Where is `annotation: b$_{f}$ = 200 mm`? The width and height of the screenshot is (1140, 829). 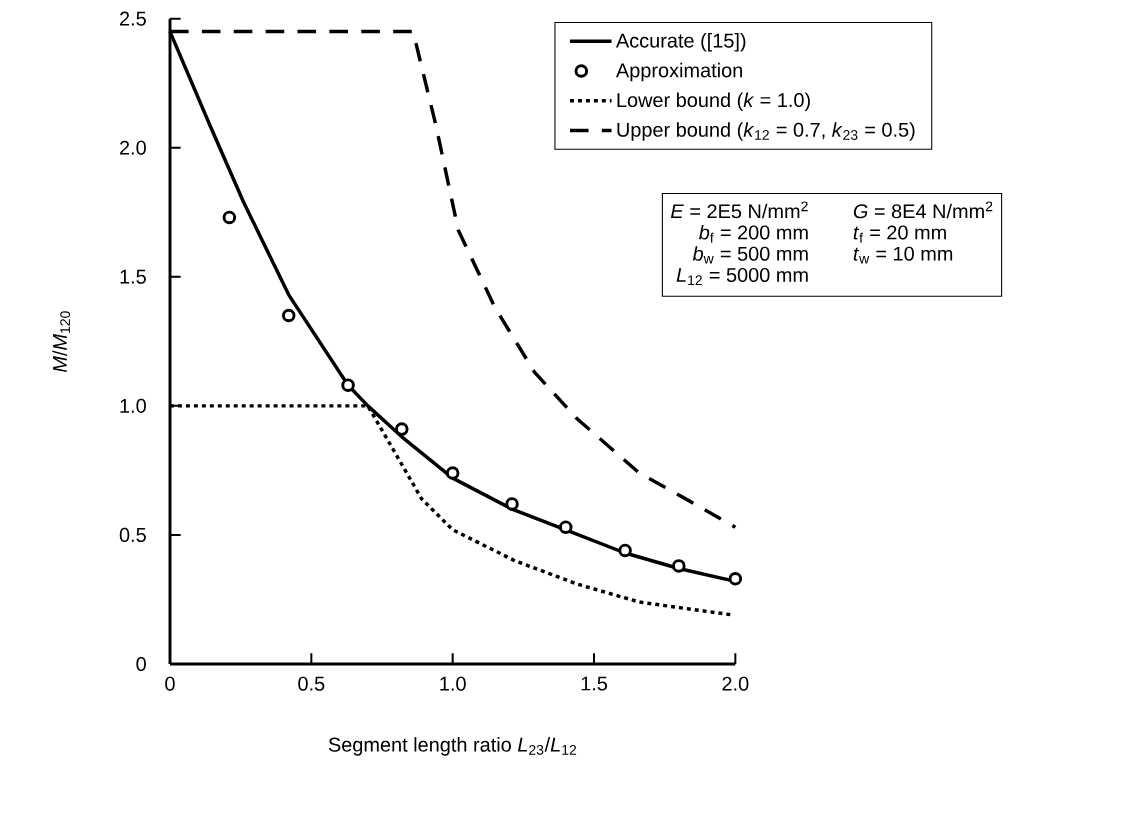
annotation: b$_{f}$ = 200 mm is located at coordinates (753, 233).